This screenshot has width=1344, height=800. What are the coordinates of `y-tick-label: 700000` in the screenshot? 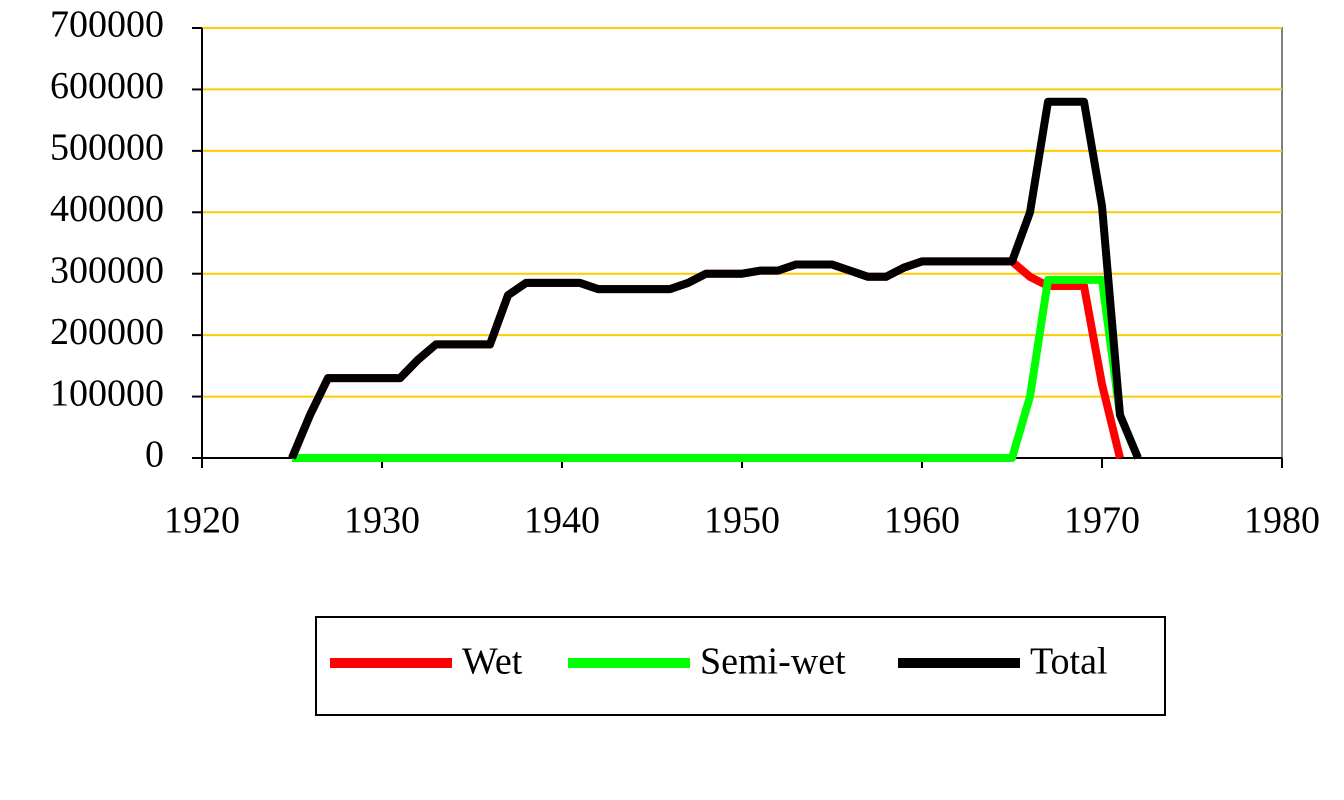 It's located at (107, 25).